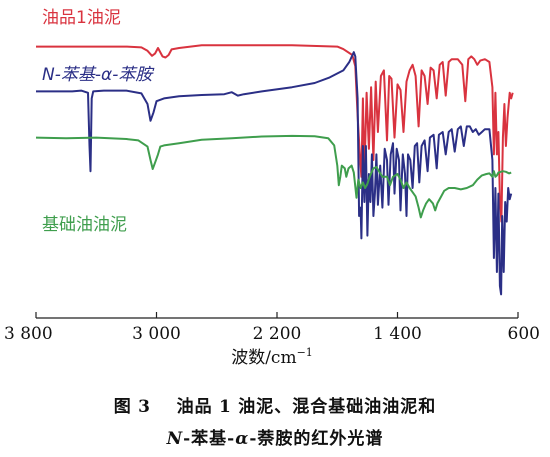 The height and width of the screenshot is (457, 550). What do you see at coordinates (194, 407) in the screenshot?
I see `caption-text-a: 油品` at bounding box center [194, 407].